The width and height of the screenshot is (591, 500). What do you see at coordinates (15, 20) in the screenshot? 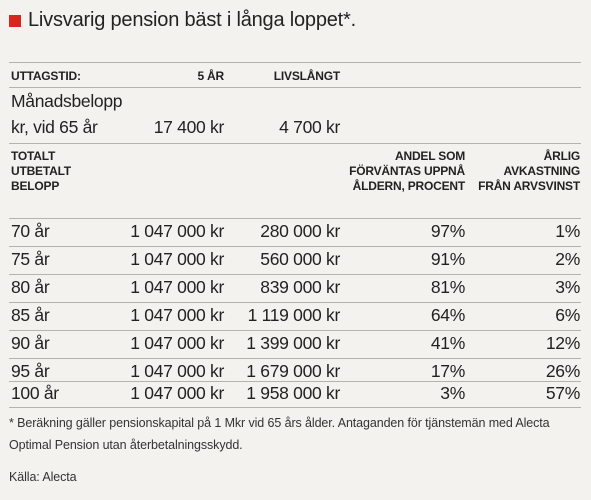
I see `title-marker` at bounding box center [15, 20].